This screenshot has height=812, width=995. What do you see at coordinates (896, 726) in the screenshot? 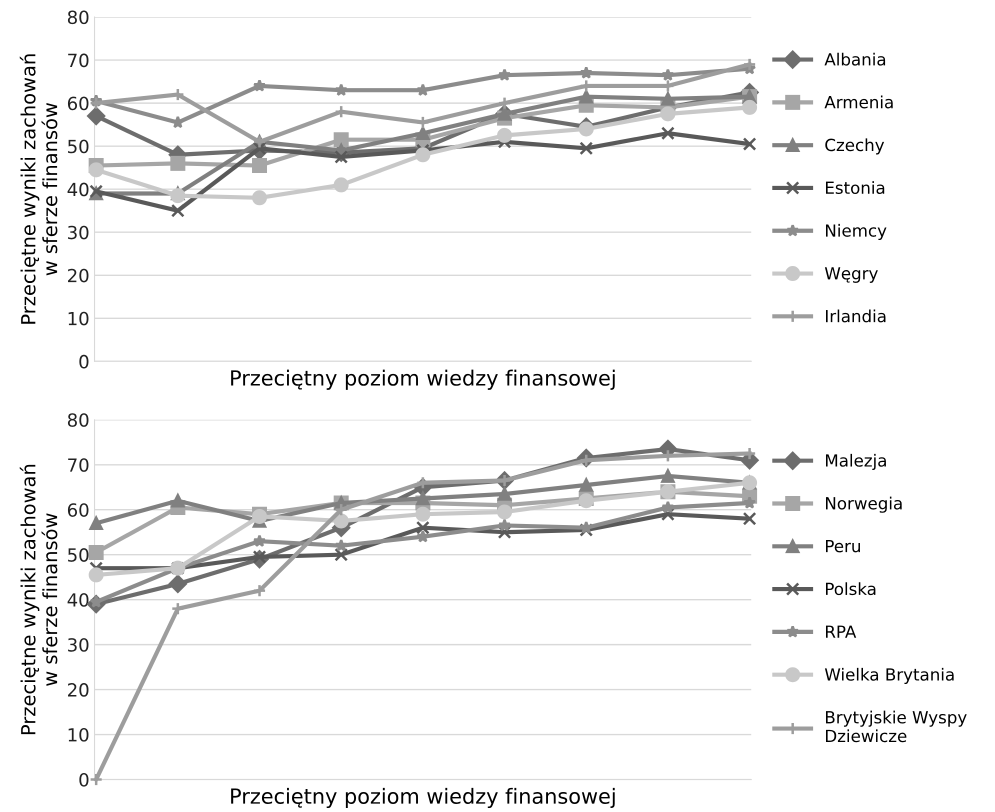
I see `legend-label: Brytyjskie Wyspy Dziewicze` at bounding box center [896, 726].